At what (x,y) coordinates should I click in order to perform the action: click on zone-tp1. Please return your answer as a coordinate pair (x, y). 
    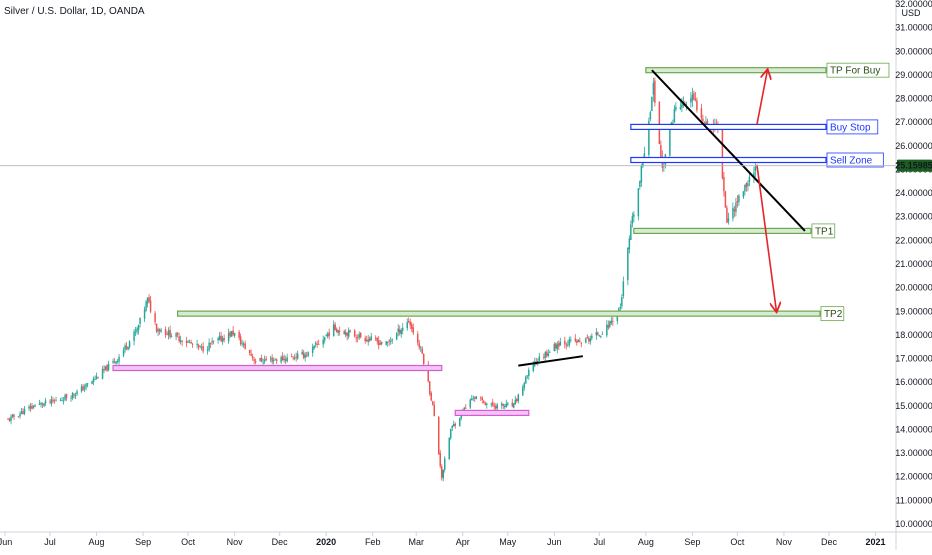
    Looking at the image, I should click on (722, 231).